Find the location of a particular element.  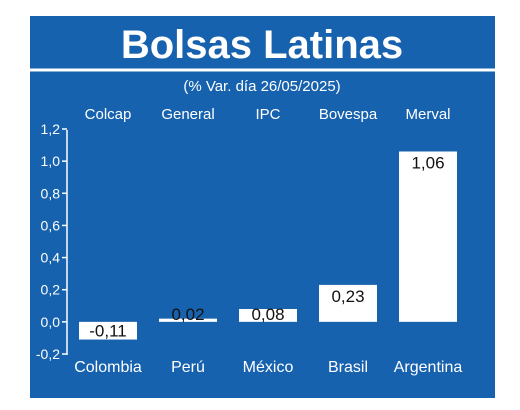

bar-brasil is located at coordinates (348, 303).